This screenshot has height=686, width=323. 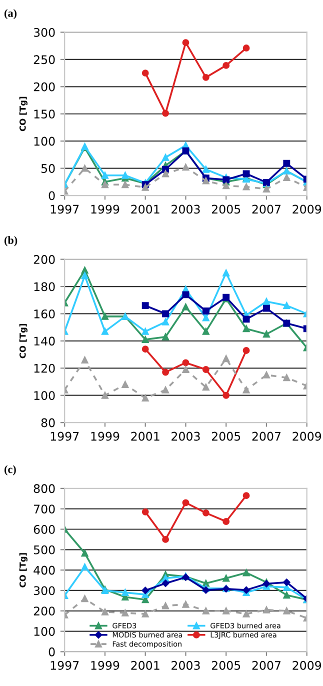 I want to click on y-tick-label: 50, so click(x=48, y=168).